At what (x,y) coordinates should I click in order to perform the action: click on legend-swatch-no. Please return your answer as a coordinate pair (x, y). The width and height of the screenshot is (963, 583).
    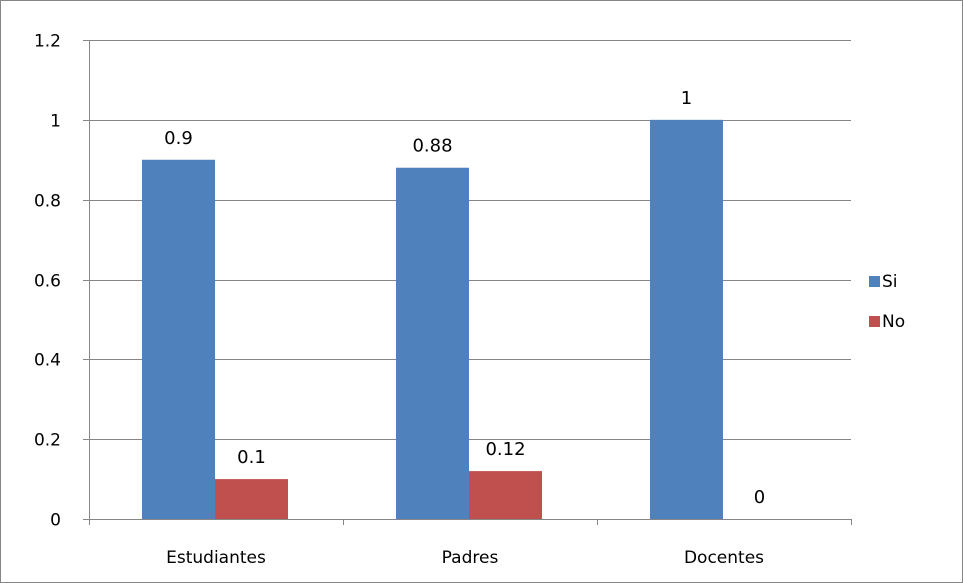
    Looking at the image, I should click on (874, 321).